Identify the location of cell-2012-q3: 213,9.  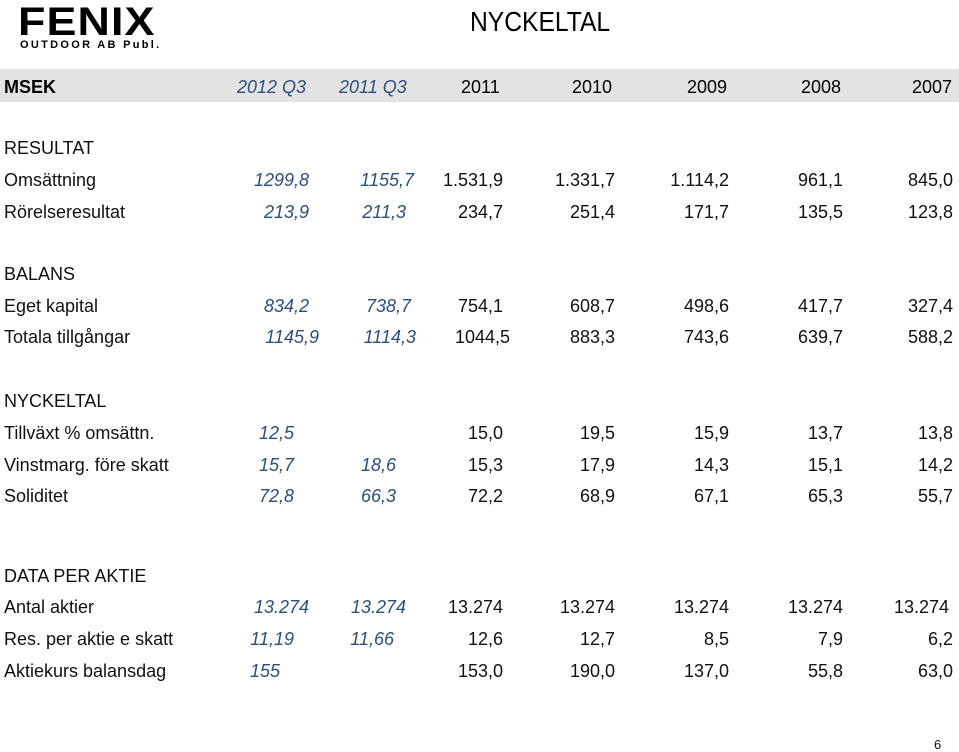
(286, 212).